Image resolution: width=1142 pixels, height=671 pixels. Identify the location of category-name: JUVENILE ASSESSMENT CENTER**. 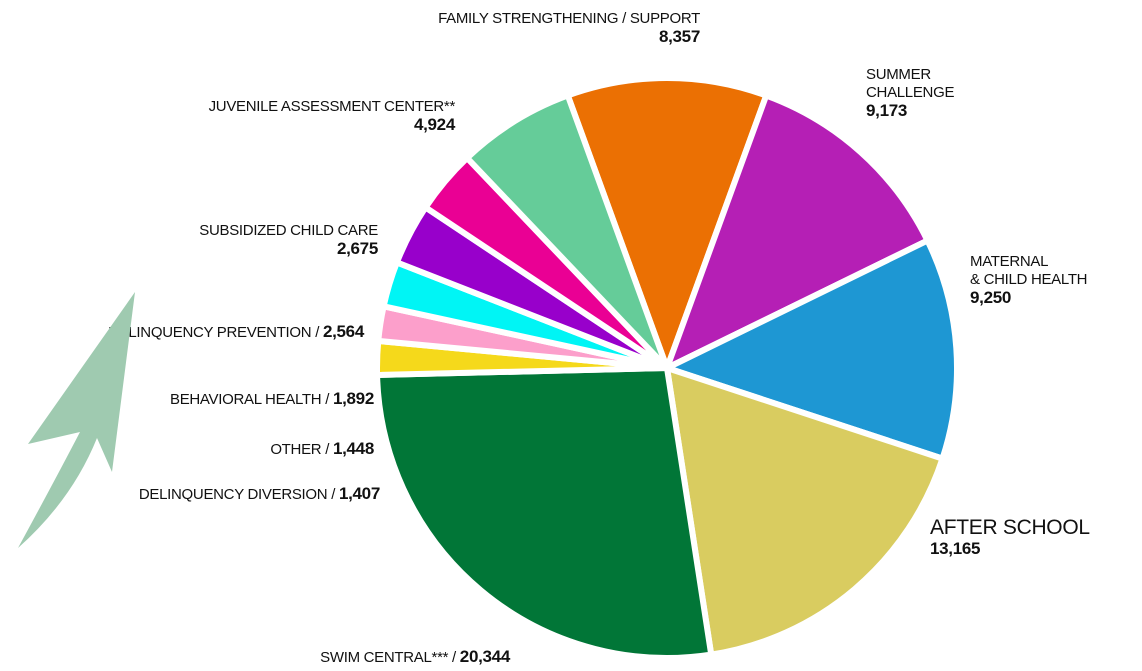
(332, 106).